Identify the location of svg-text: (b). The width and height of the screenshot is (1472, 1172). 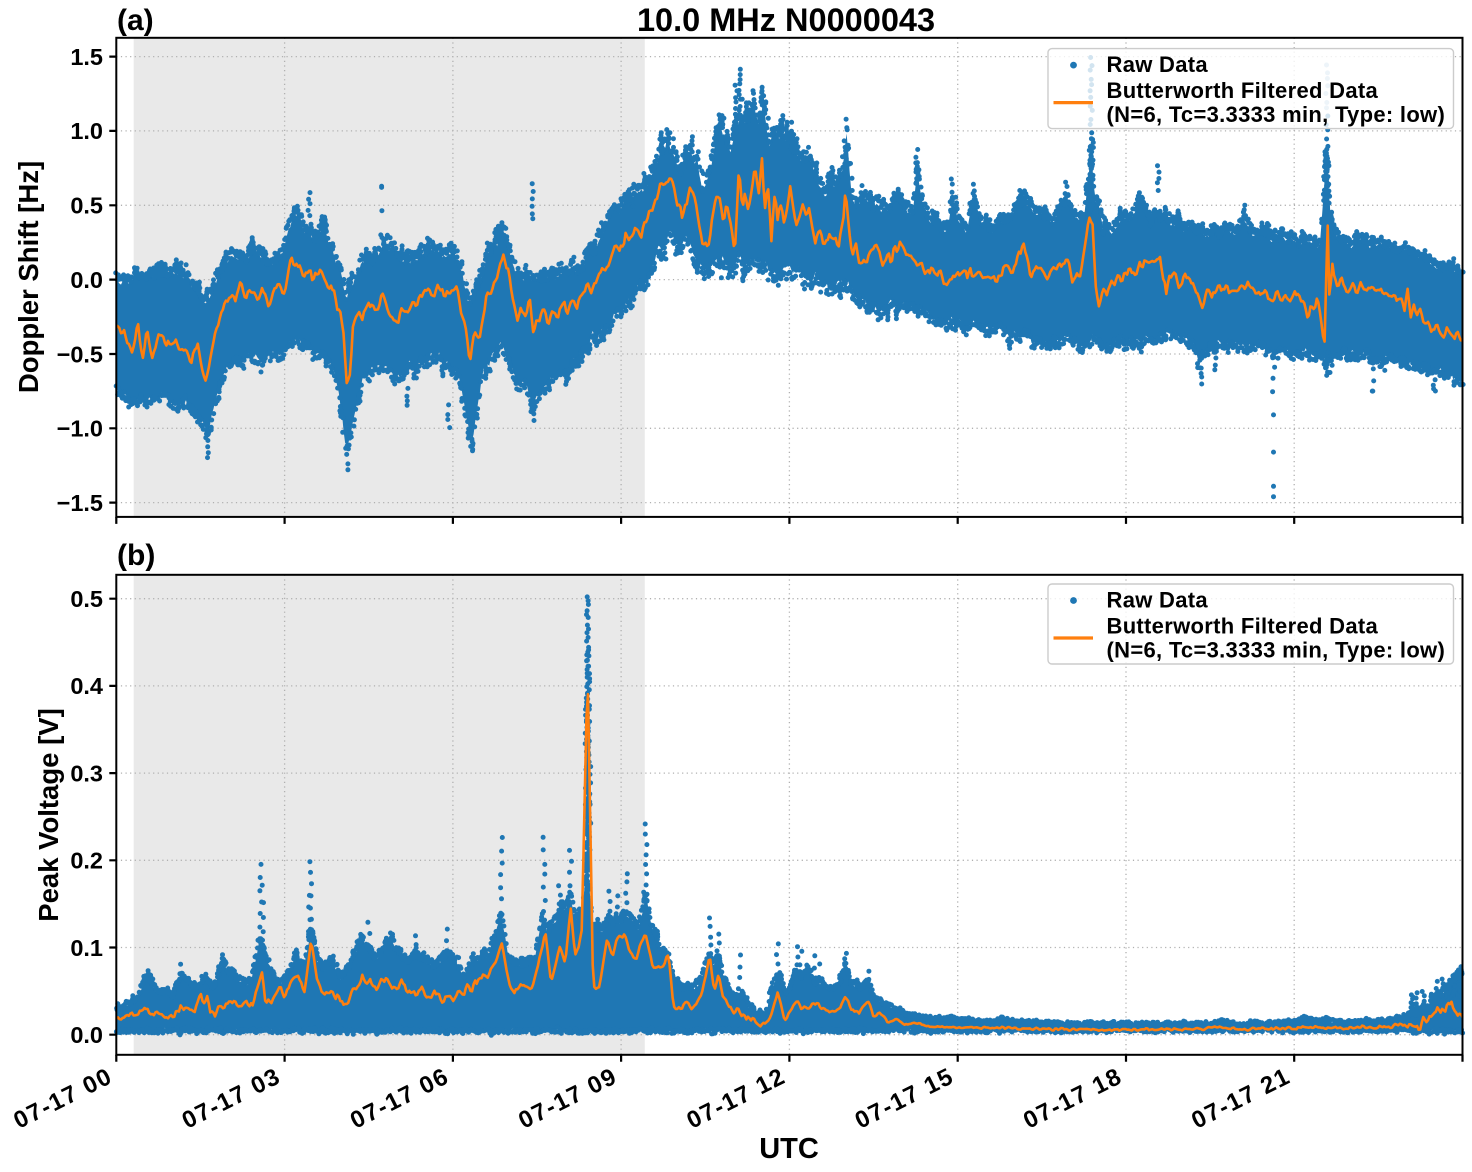
(136, 555).